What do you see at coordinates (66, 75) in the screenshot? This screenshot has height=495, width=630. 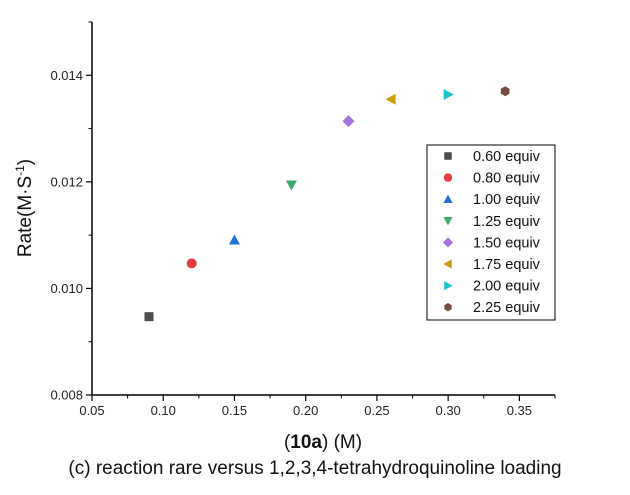 I see `y-tick-label: 0.014` at bounding box center [66, 75].